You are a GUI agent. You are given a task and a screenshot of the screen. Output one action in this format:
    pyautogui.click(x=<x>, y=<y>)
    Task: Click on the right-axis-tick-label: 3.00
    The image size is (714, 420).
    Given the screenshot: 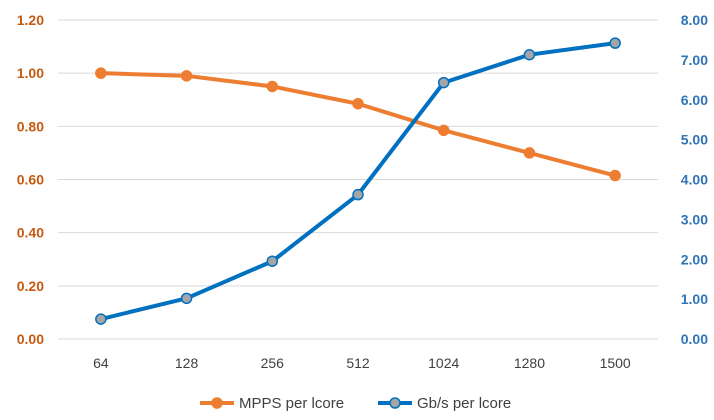 What is the action you would take?
    pyautogui.click(x=694, y=219)
    